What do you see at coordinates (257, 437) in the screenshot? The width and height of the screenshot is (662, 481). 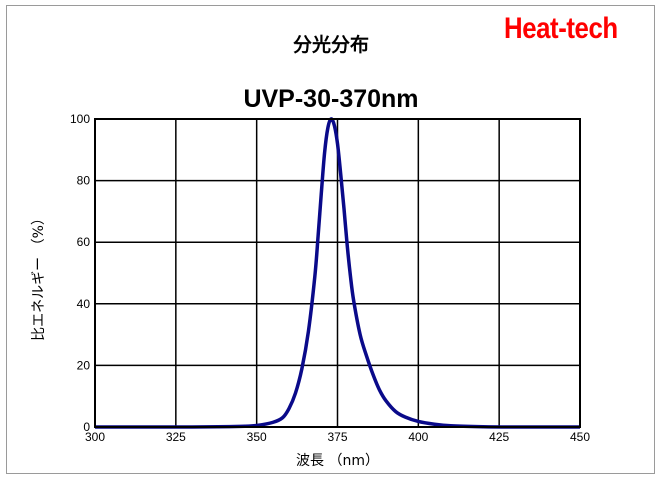 I see `x-tick-label-350: 350` at bounding box center [257, 437].